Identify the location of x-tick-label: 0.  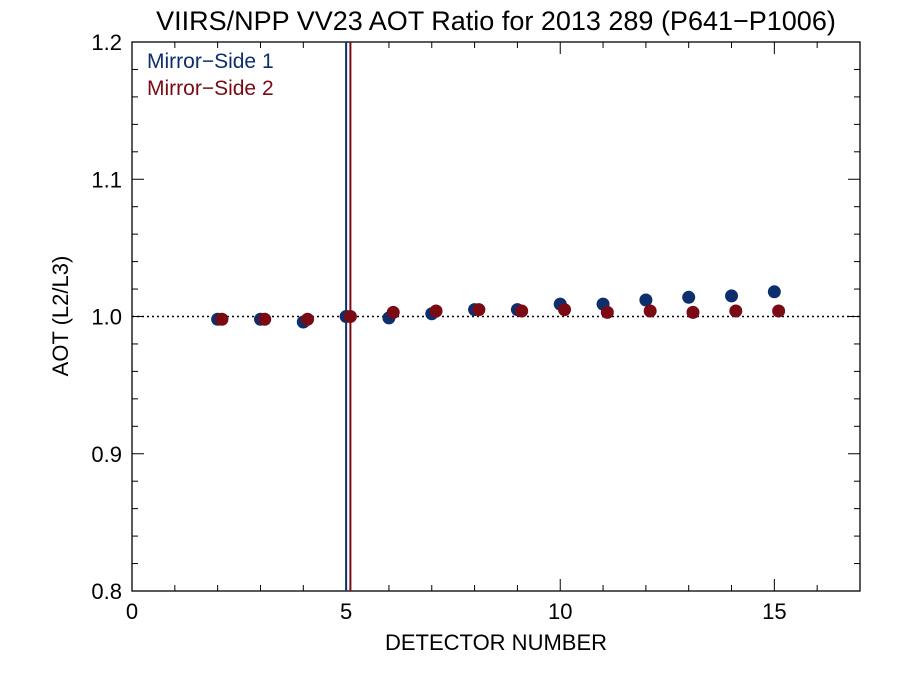
(132, 611).